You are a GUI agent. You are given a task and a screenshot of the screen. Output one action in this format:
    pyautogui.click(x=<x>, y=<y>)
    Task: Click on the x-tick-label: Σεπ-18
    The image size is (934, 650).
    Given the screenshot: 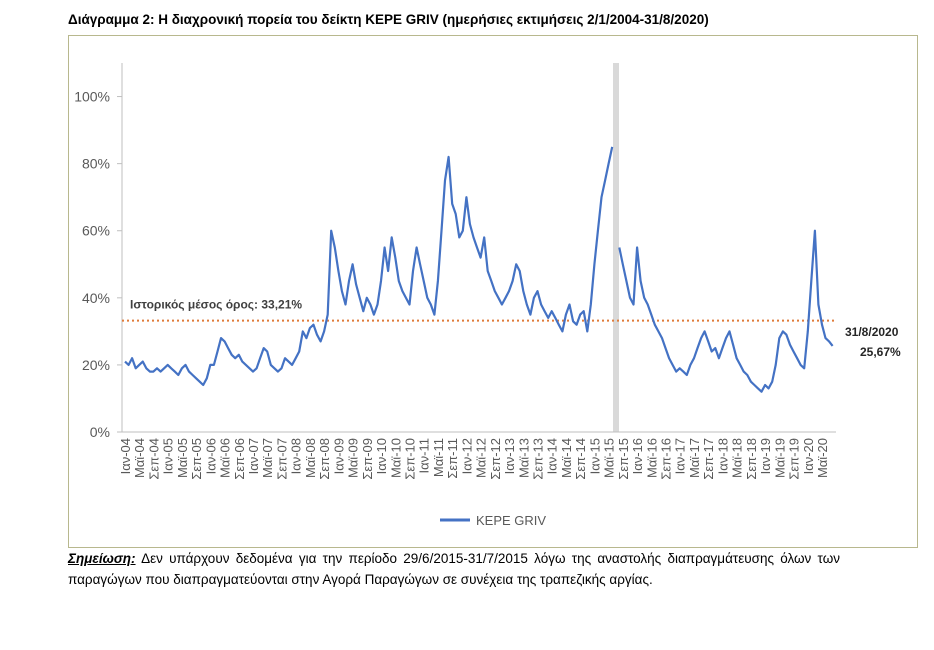 What is the action you would take?
    pyautogui.click(x=751, y=459)
    